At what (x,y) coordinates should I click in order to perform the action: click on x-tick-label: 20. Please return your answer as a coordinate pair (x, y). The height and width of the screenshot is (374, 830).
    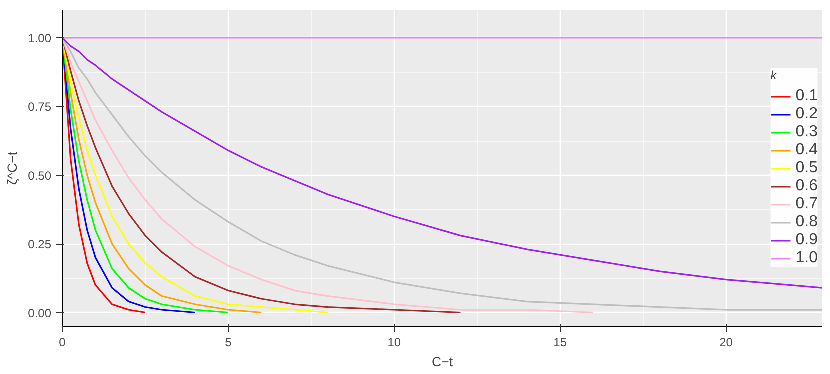
    Looking at the image, I should click on (727, 343).